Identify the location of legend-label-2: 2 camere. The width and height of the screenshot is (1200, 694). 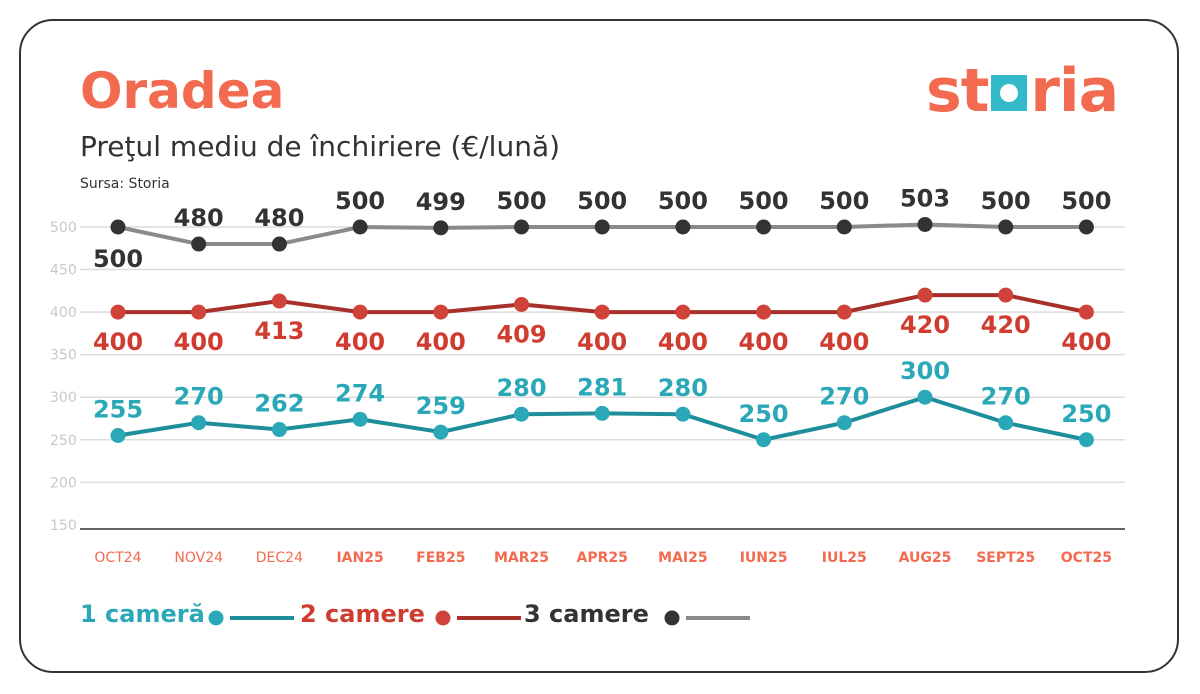
(362, 614).